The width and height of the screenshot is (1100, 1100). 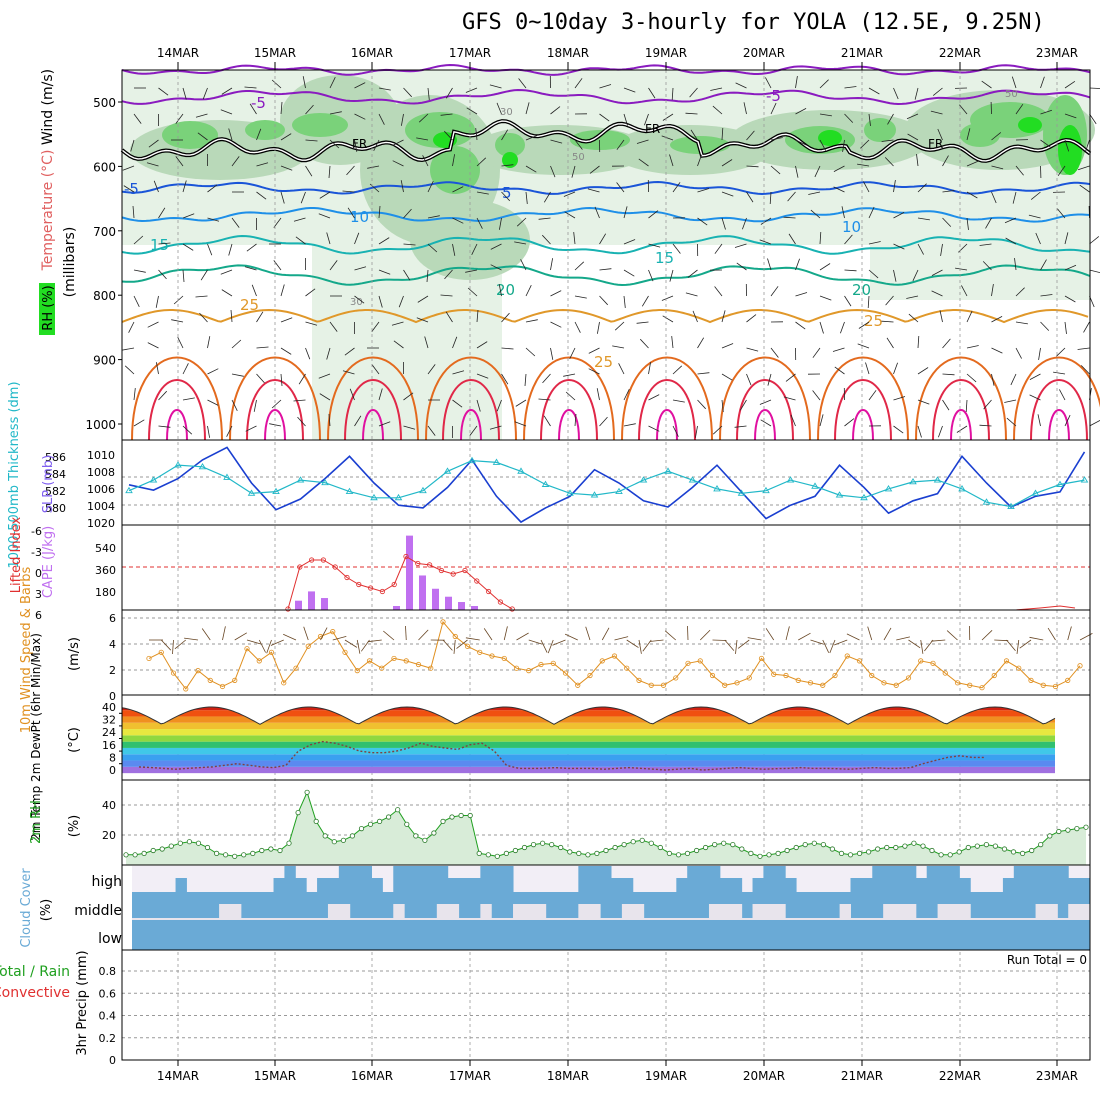 I want to click on temp2m-tick-label: 8, so click(x=112, y=757).